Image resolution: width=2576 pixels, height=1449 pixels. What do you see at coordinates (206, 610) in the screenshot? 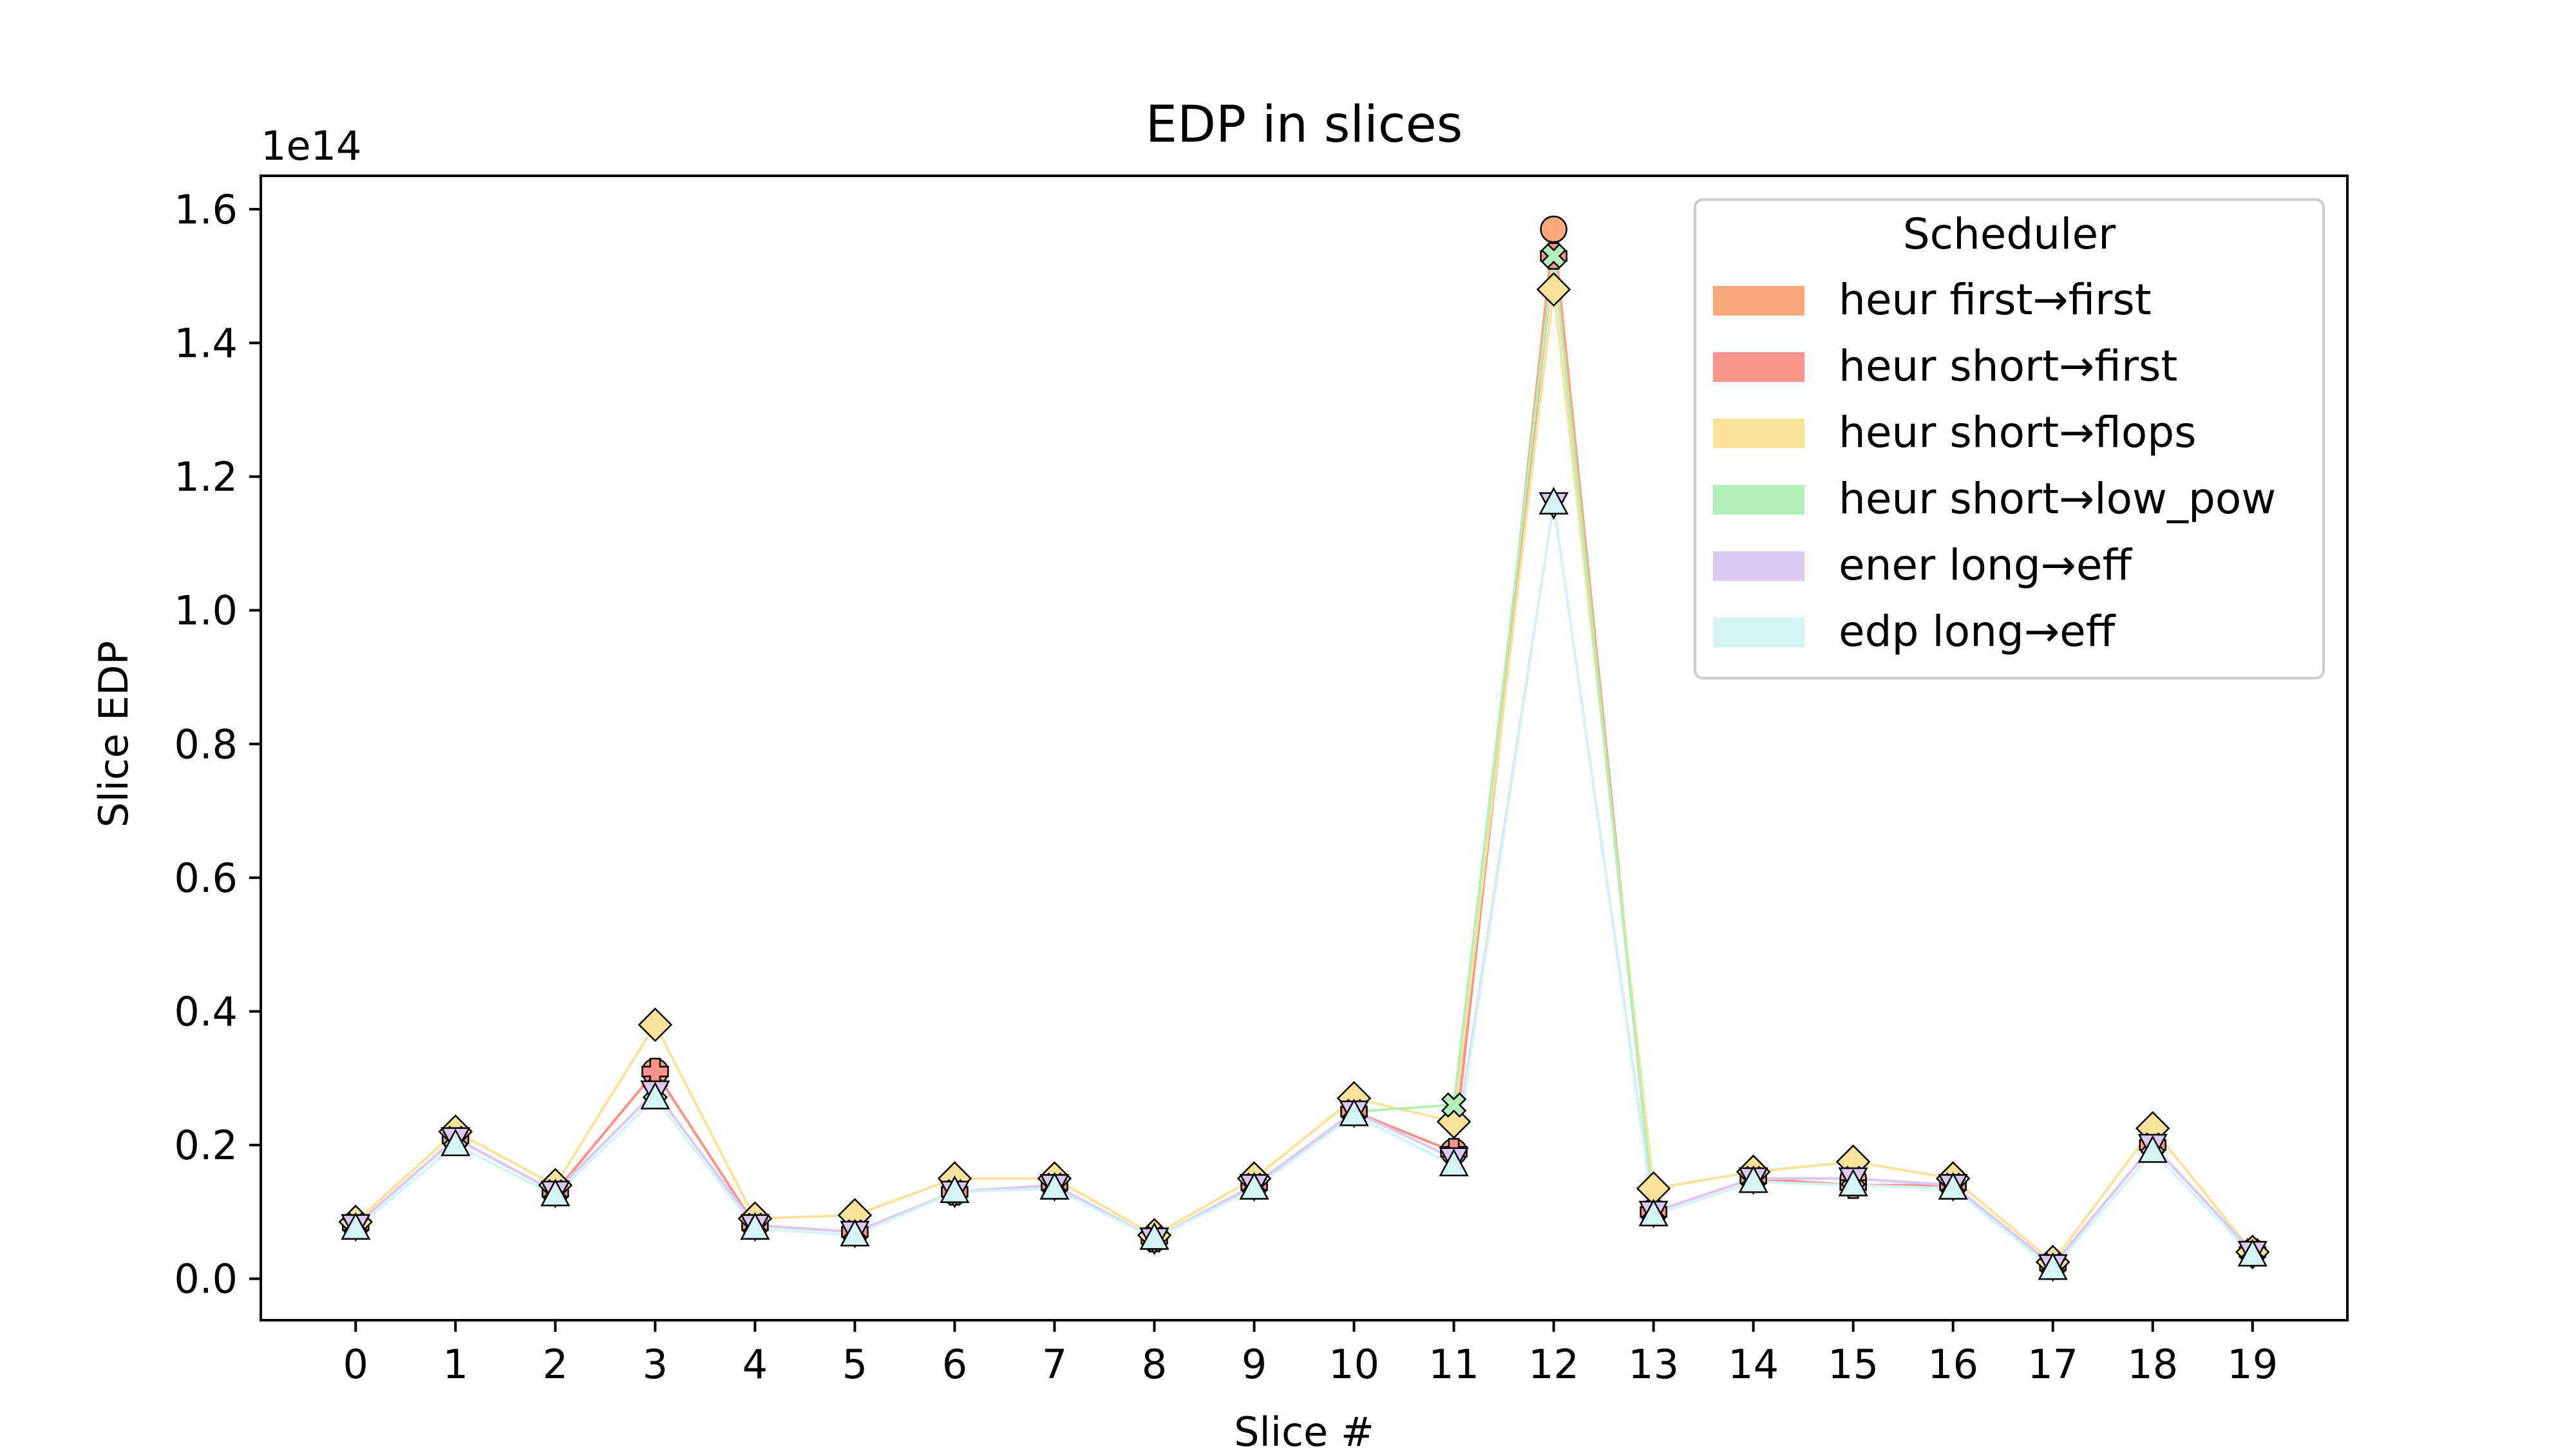
I see `y-tick-label-5: 1.0` at bounding box center [206, 610].